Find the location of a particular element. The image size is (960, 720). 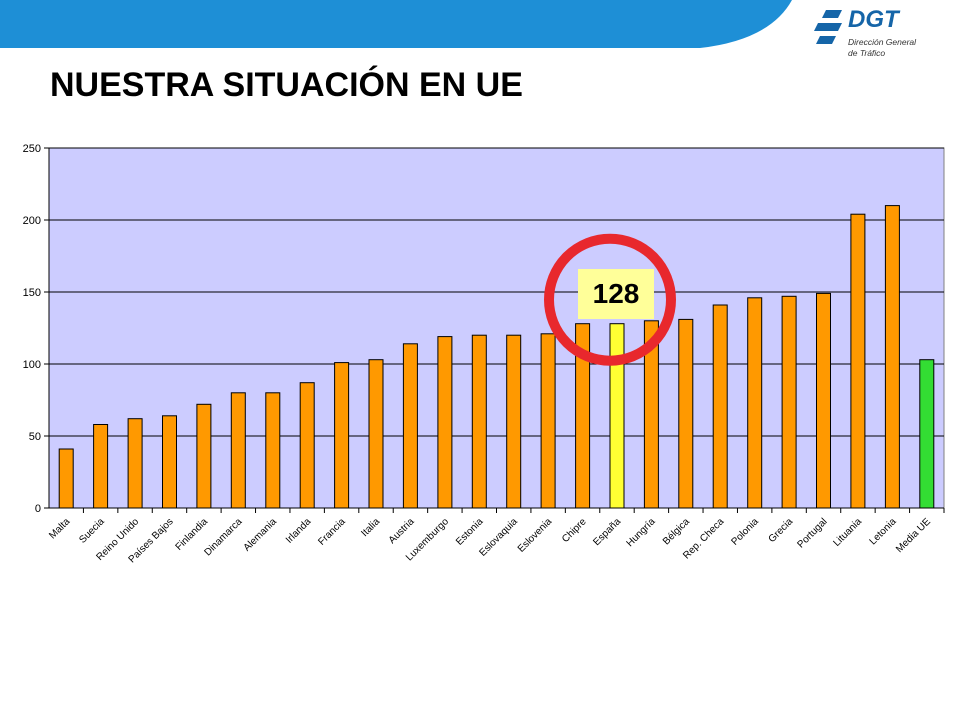

x-tick-label: Malta is located at coordinates (59, 528).